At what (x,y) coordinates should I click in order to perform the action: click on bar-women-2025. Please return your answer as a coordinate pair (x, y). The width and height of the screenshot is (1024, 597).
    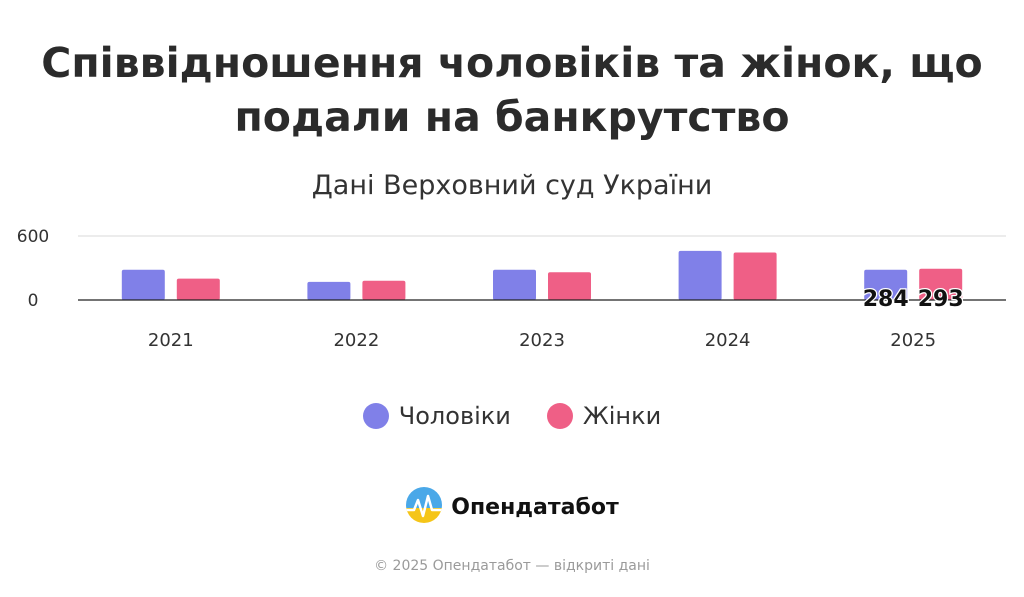
    Looking at the image, I should click on (941, 284).